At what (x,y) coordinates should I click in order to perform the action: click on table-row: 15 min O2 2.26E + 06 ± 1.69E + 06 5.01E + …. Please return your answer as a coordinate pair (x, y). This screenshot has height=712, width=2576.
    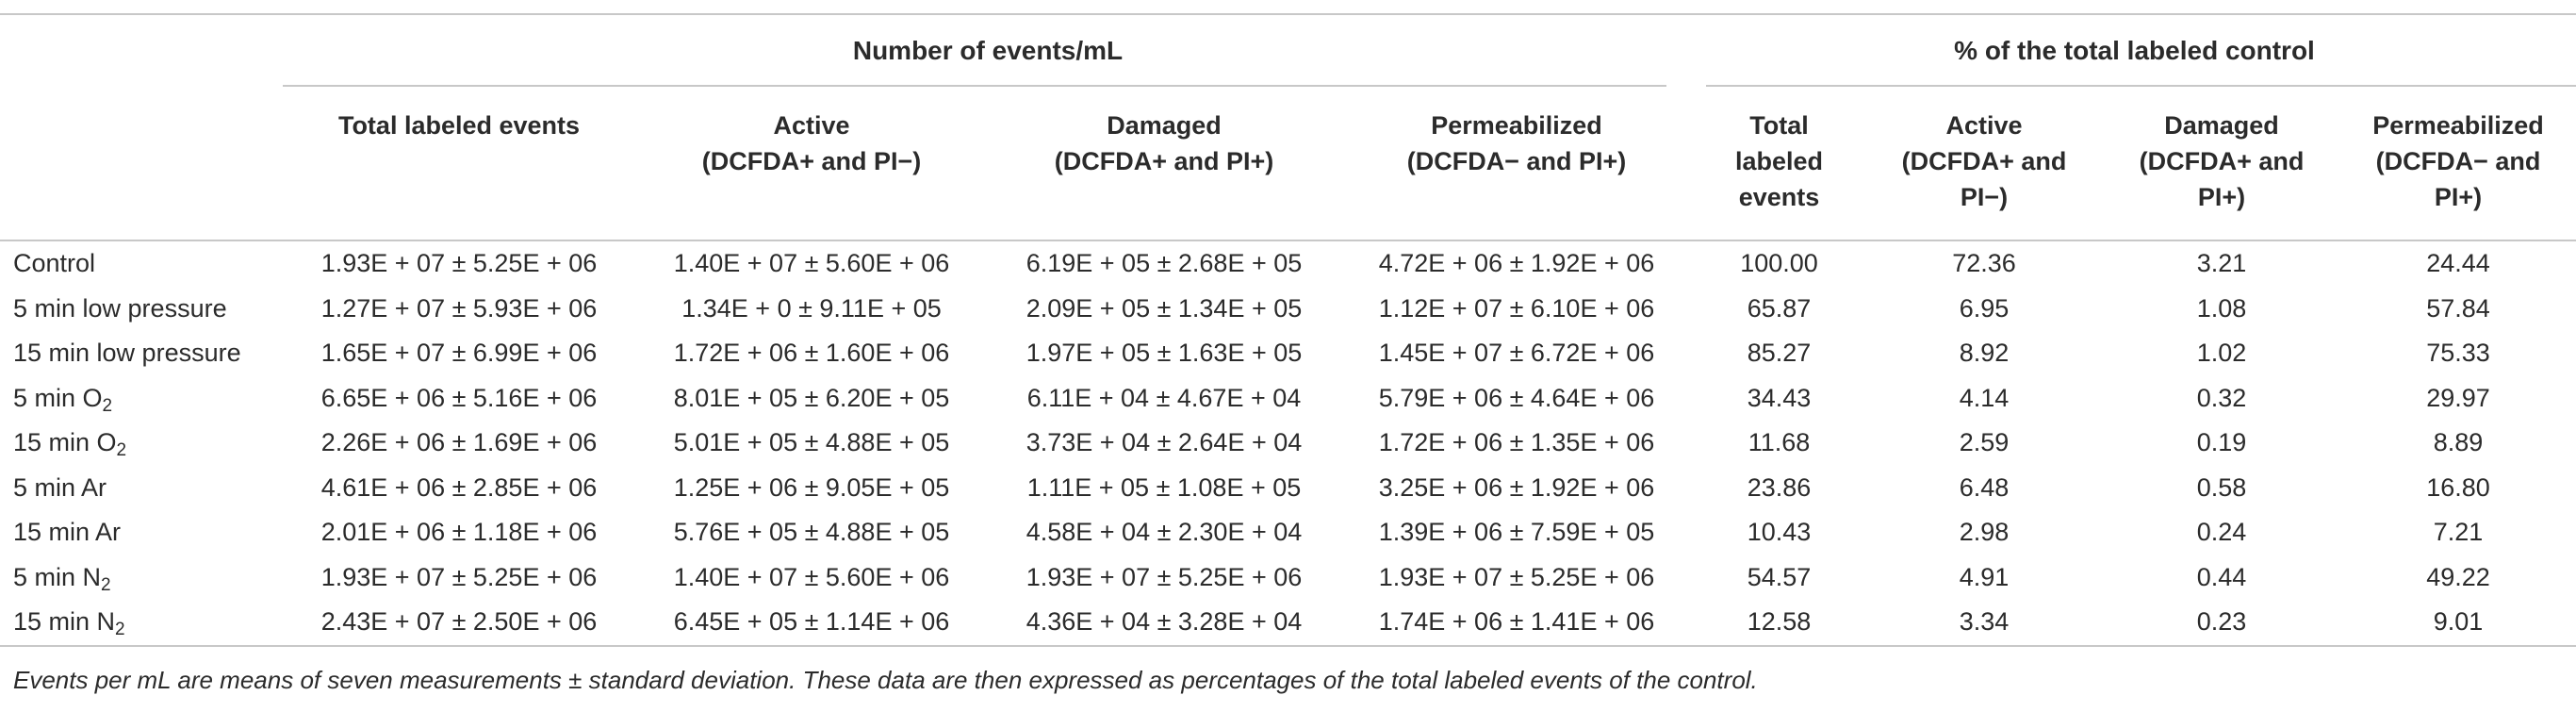
    Looking at the image, I should click on (1288, 443).